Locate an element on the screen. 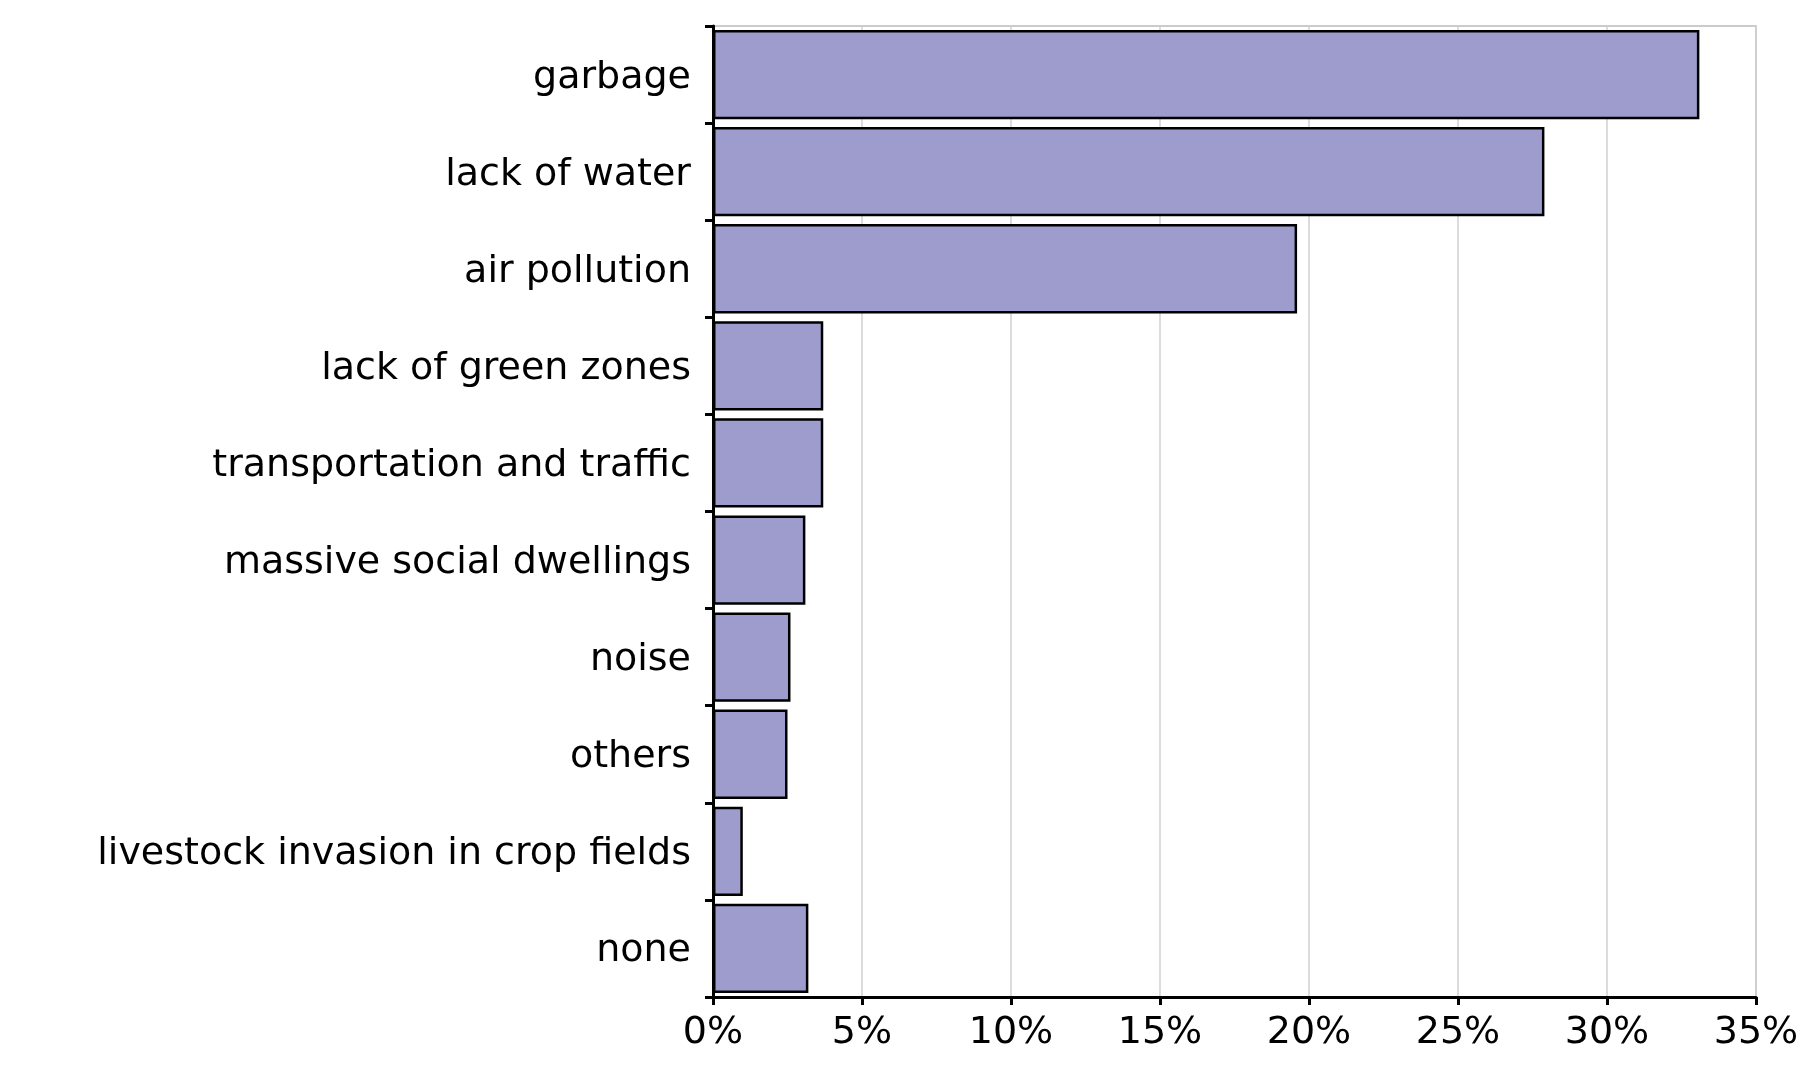  y-tick-label: noise is located at coordinates (640, 657).